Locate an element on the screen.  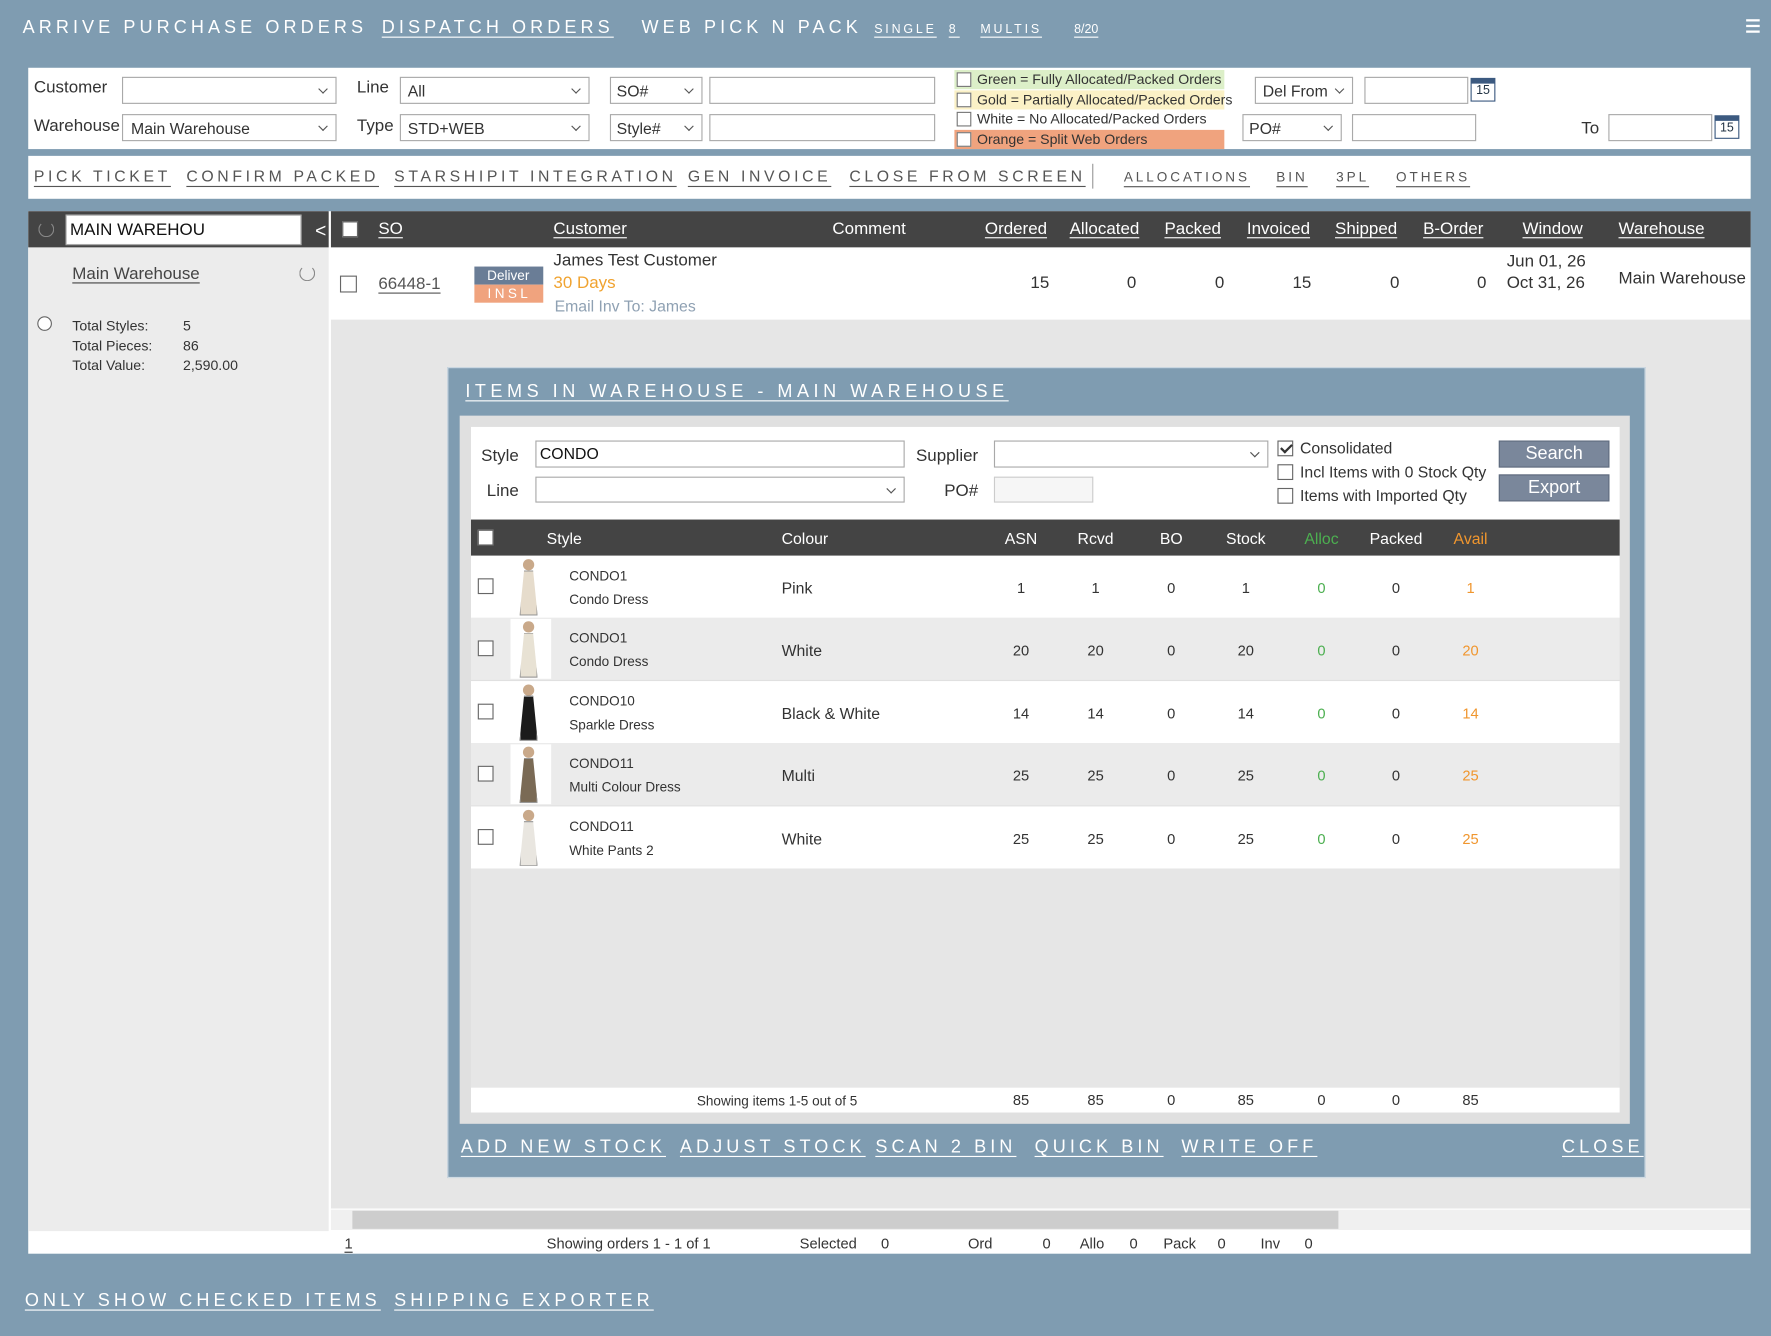
label: Warehouse is located at coordinates (76, 126).